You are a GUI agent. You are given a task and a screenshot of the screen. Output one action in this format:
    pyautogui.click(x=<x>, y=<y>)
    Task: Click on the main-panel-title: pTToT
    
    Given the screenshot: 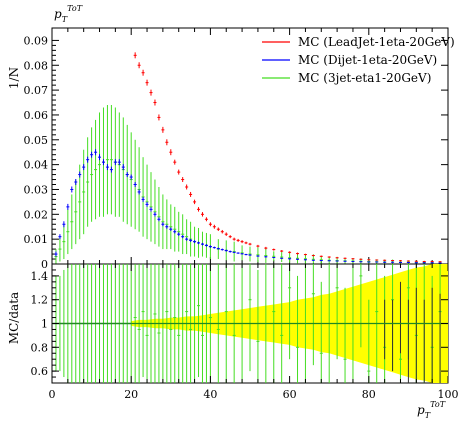 What is the action you would take?
    pyautogui.click(x=68, y=14)
    